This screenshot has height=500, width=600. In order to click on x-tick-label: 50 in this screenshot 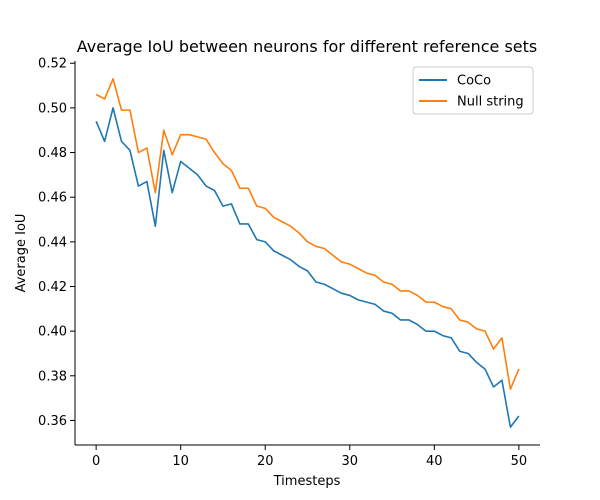, I will do `click(519, 461)`.